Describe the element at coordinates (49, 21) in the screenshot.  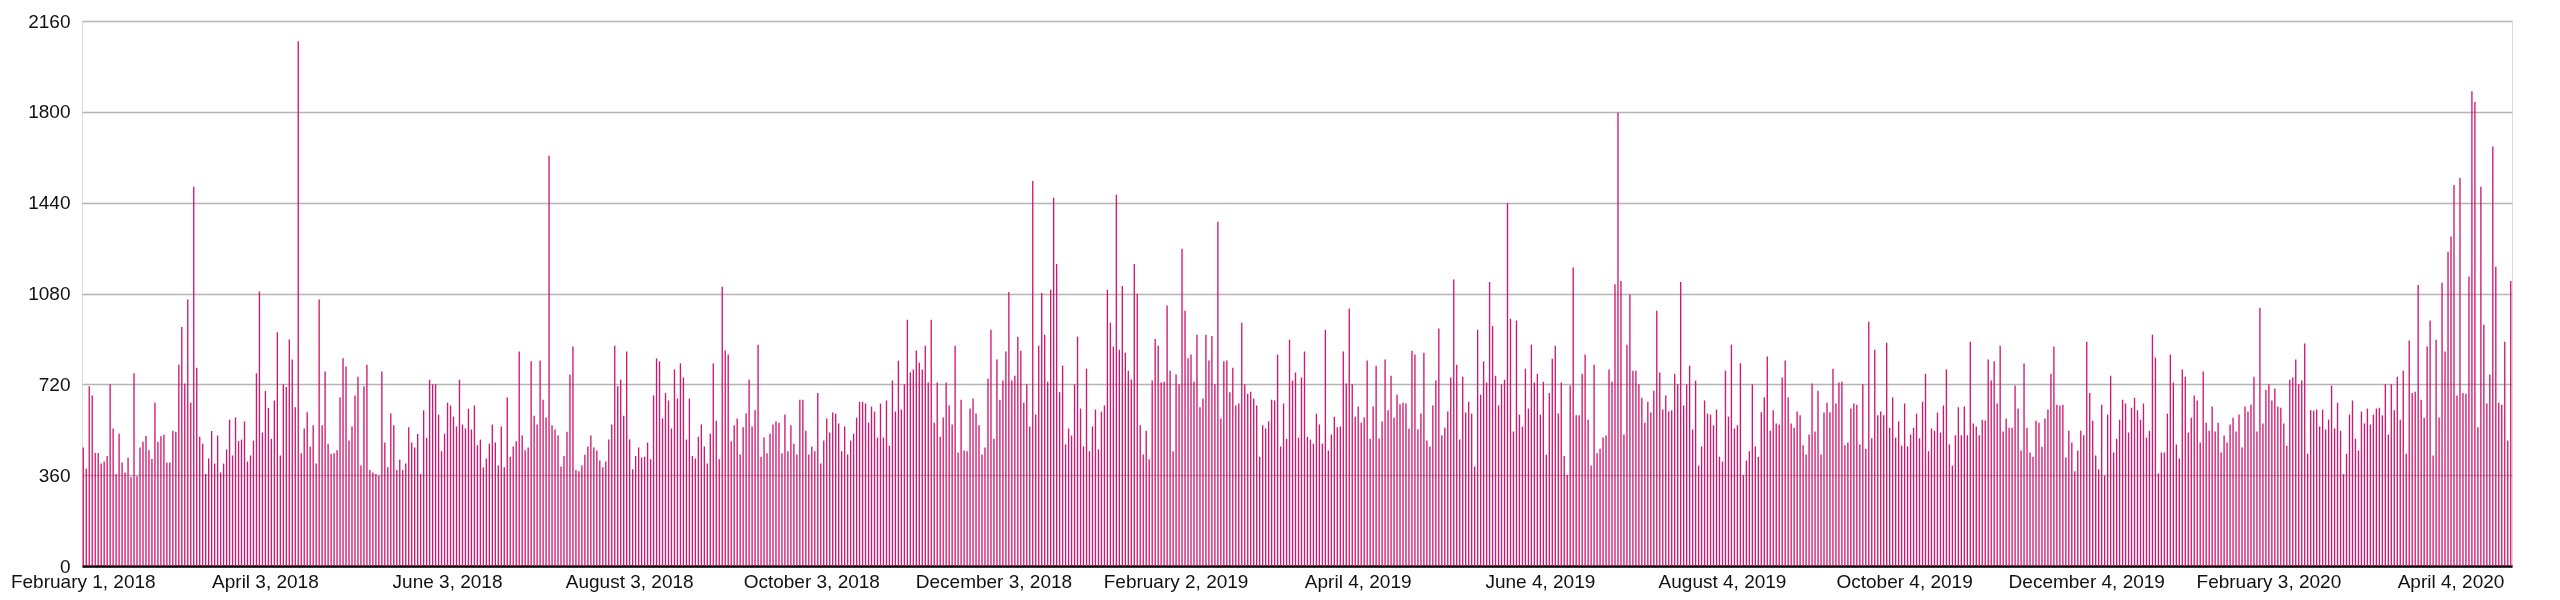
I see `y-tick-label: 2160` at that location.